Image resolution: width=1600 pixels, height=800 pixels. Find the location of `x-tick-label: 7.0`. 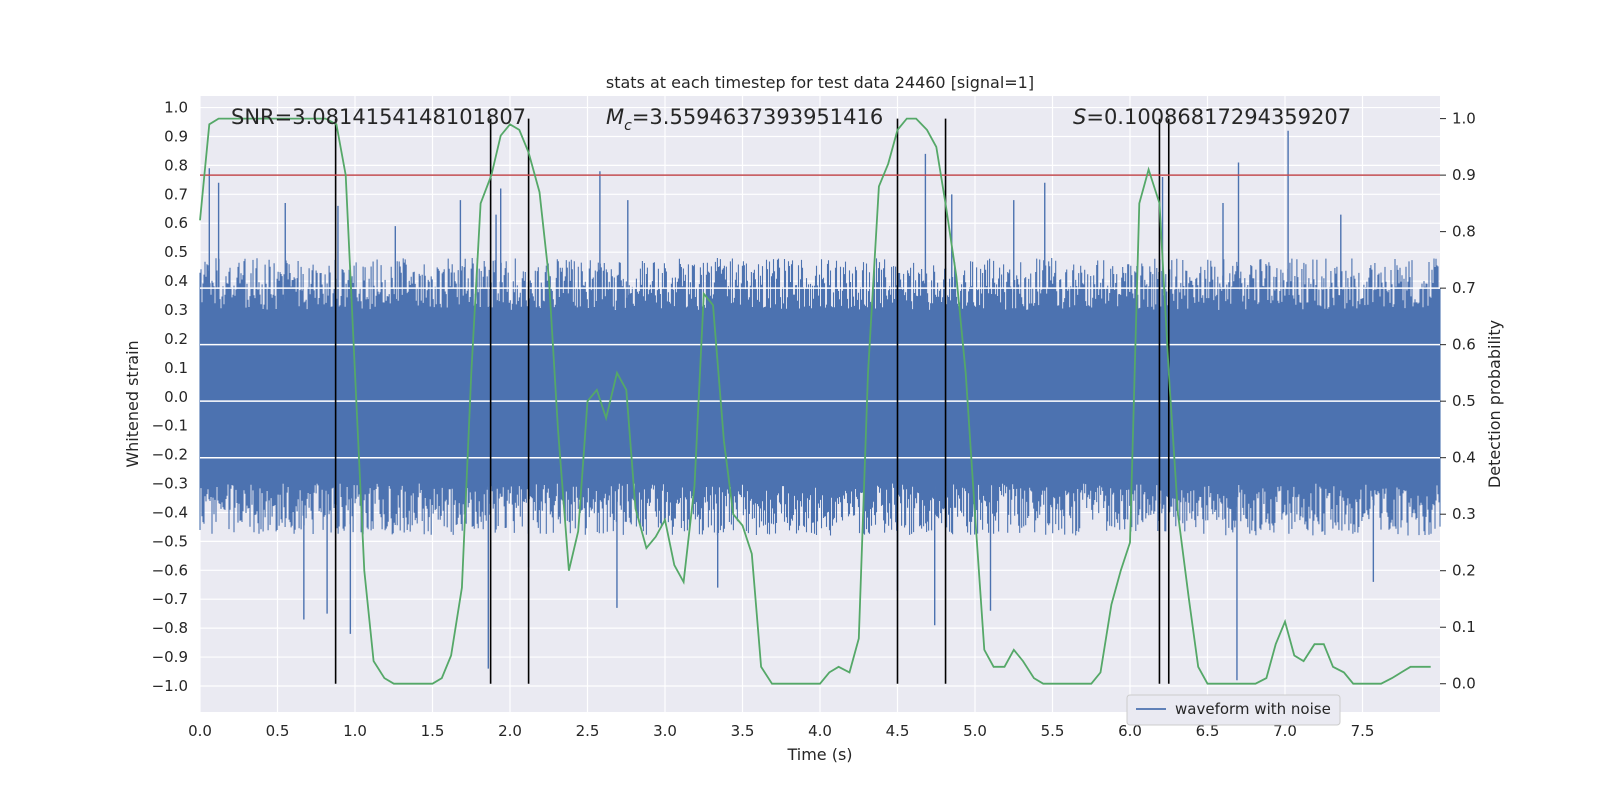

x-tick-label: 7.0 is located at coordinates (1285, 731).